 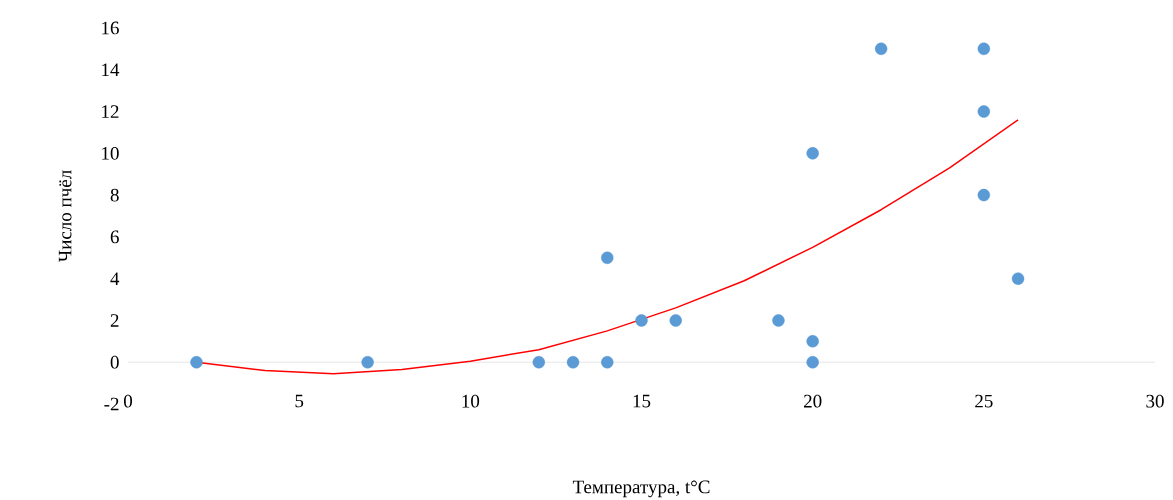 I want to click on y-tick-label: 12, so click(x=110, y=111).